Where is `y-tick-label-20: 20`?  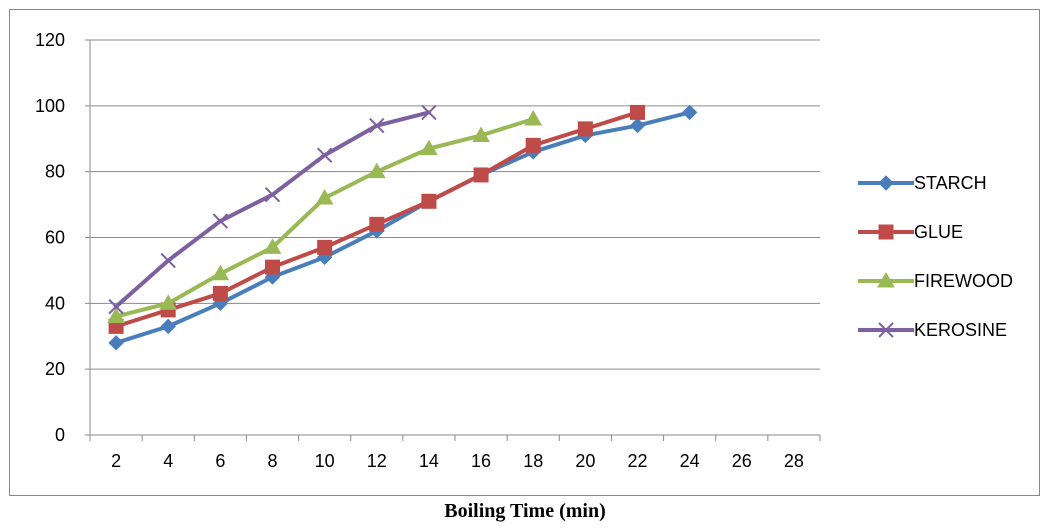 y-tick-label-20: 20 is located at coordinates (55, 369).